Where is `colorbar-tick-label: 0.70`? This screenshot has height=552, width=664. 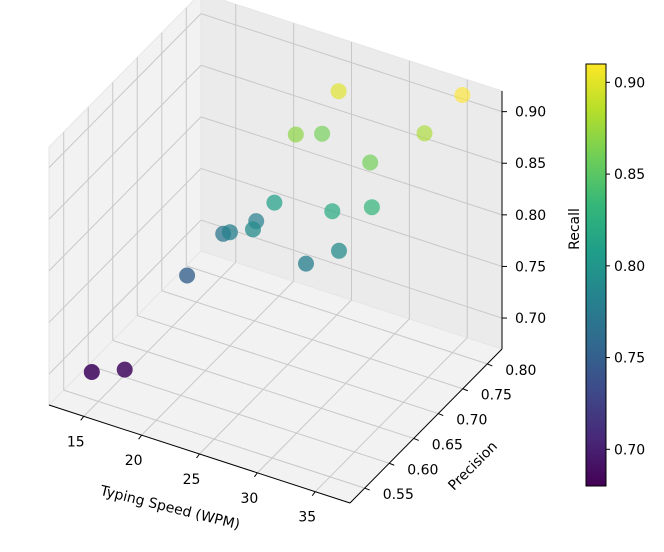 colorbar-tick-label: 0.70 is located at coordinates (629, 450).